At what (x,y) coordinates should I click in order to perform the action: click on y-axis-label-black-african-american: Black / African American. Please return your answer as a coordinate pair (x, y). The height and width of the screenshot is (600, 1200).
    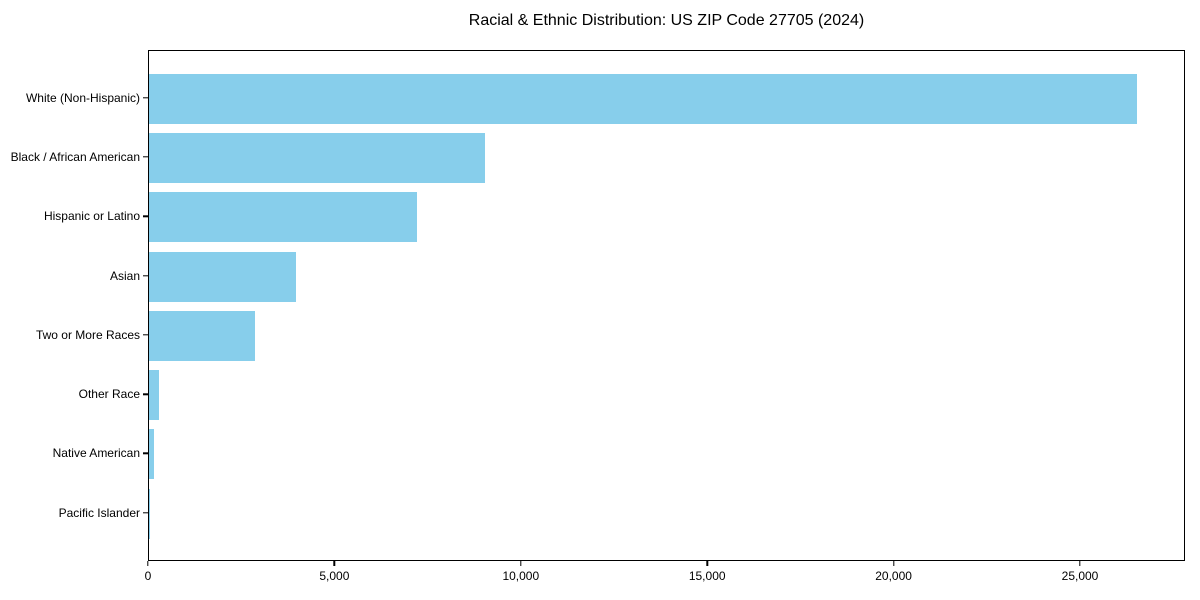
    Looking at the image, I should click on (75, 156).